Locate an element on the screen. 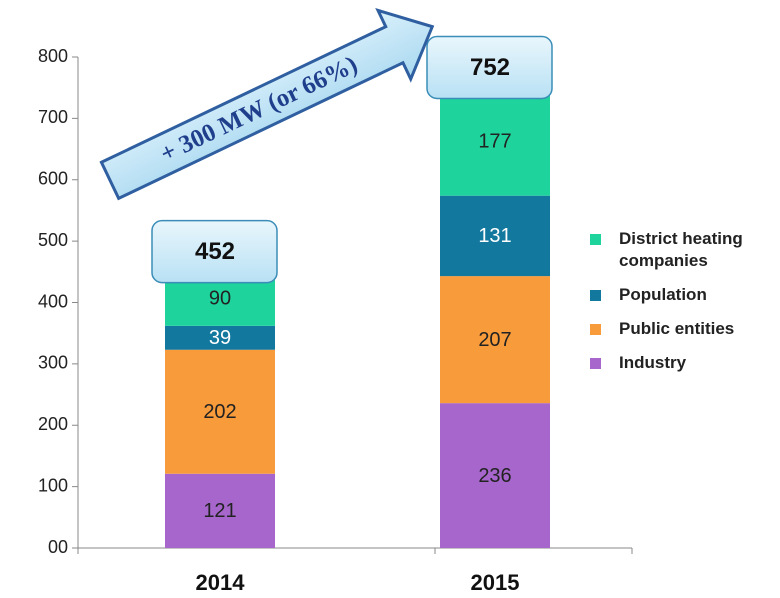  value-label: 202 is located at coordinates (219, 412).